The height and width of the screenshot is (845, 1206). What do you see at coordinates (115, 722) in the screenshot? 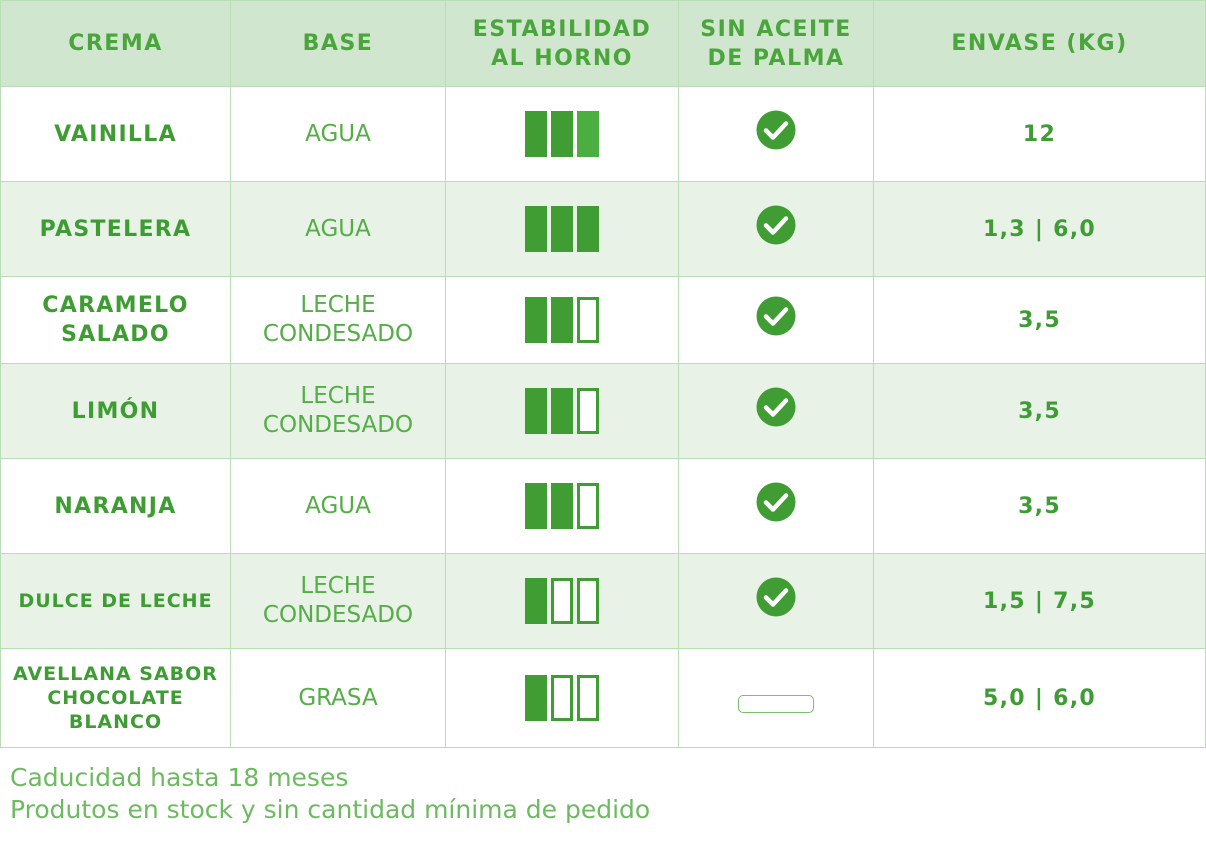
I see `crema-name-line: BLANCO` at bounding box center [115, 722].